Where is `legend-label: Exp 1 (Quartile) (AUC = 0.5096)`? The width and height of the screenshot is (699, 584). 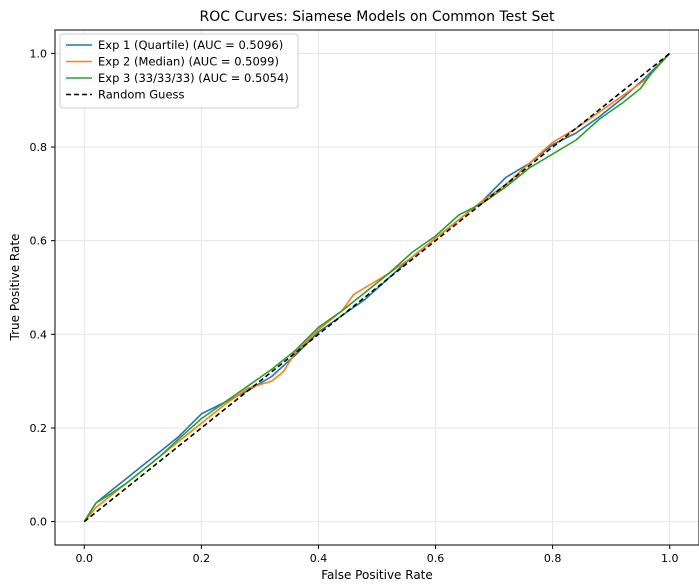
legend-label: Exp 1 (Quartile) (AUC = 0.5096) is located at coordinates (190, 45).